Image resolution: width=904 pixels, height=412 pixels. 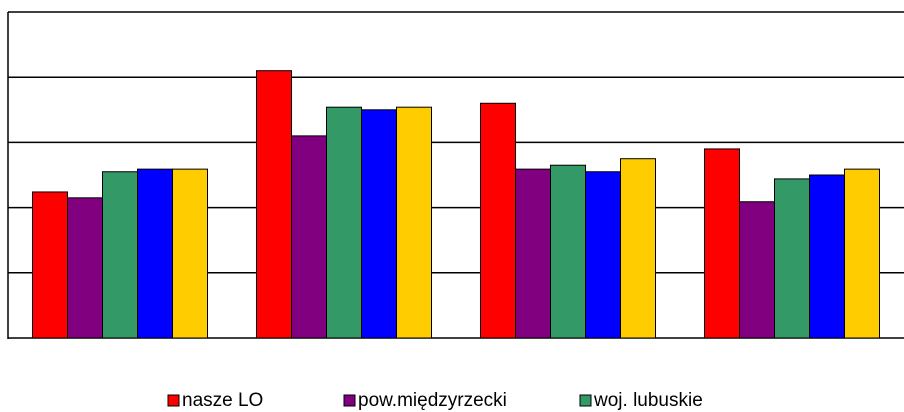 What do you see at coordinates (648, 400) in the screenshot?
I see `legend-label: woj. lubuskie` at bounding box center [648, 400].